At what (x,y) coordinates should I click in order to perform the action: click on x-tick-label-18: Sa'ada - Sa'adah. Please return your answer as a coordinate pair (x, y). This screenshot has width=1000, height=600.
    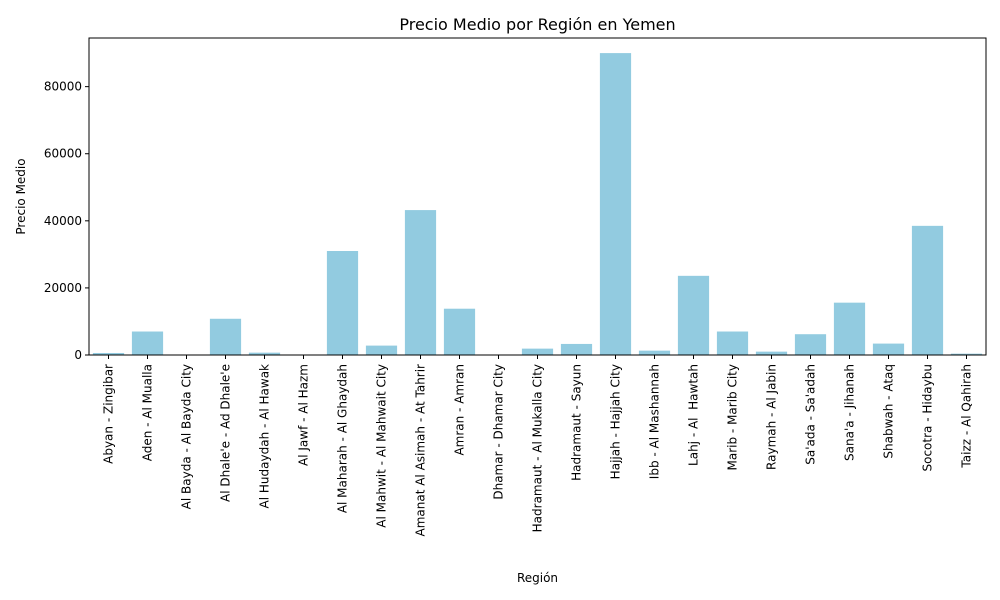
    Looking at the image, I should click on (811, 414).